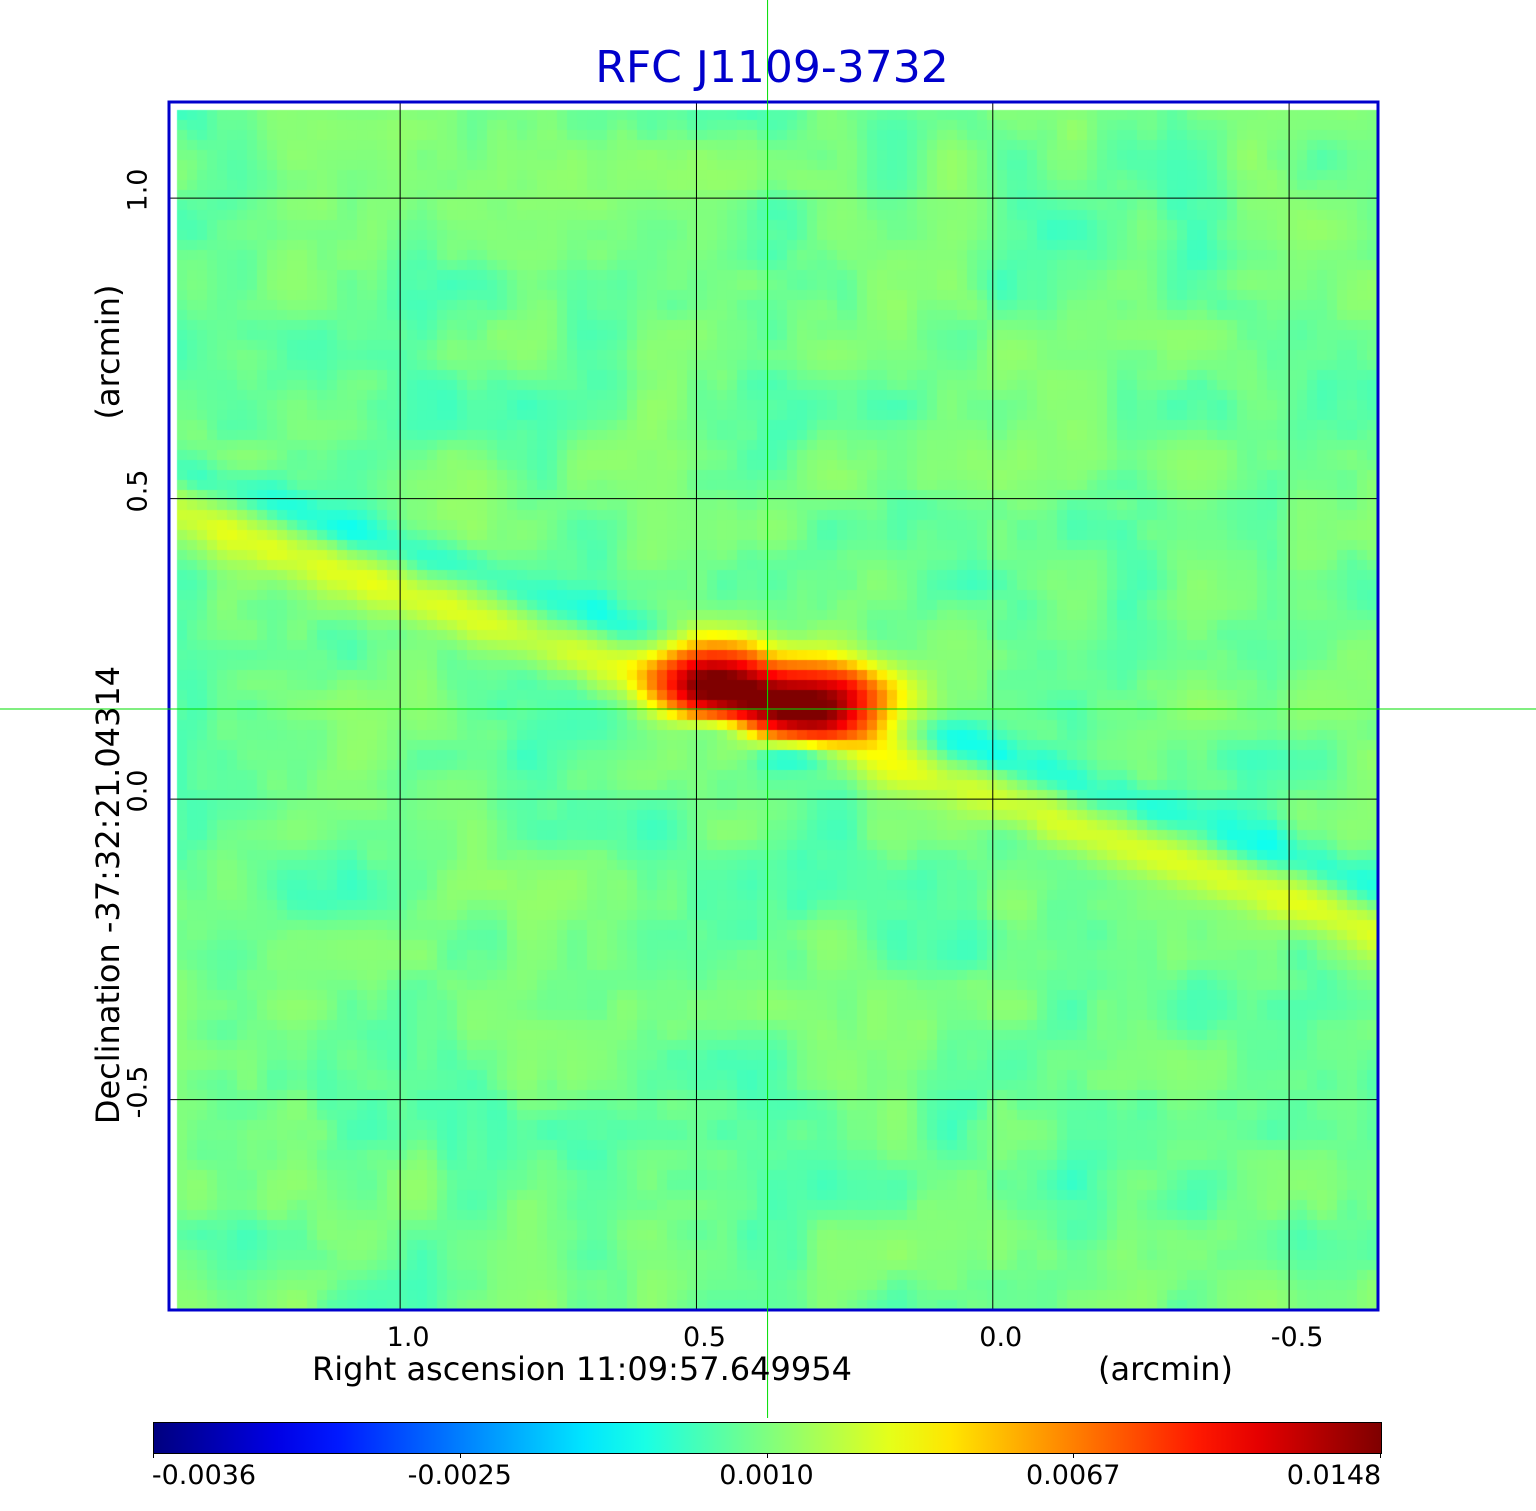 Image resolution: width=1536 pixels, height=1511 pixels. What do you see at coordinates (138, 1091) in the screenshot?
I see `y-tick-label: -0.5` at bounding box center [138, 1091].